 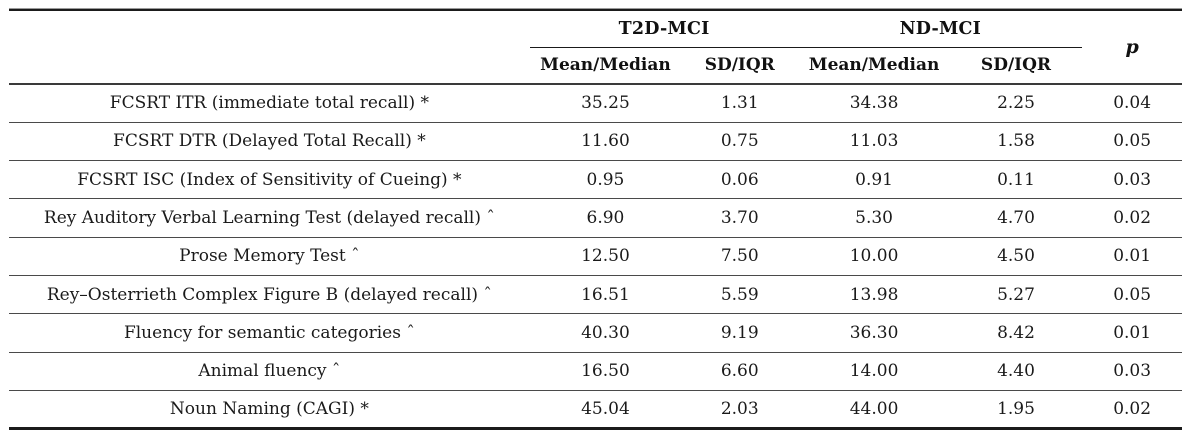 What do you see at coordinates (1016, 333) in the screenshot?
I see `nd-sd-iqr-cell: 8.42` at bounding box center [1016, 333].